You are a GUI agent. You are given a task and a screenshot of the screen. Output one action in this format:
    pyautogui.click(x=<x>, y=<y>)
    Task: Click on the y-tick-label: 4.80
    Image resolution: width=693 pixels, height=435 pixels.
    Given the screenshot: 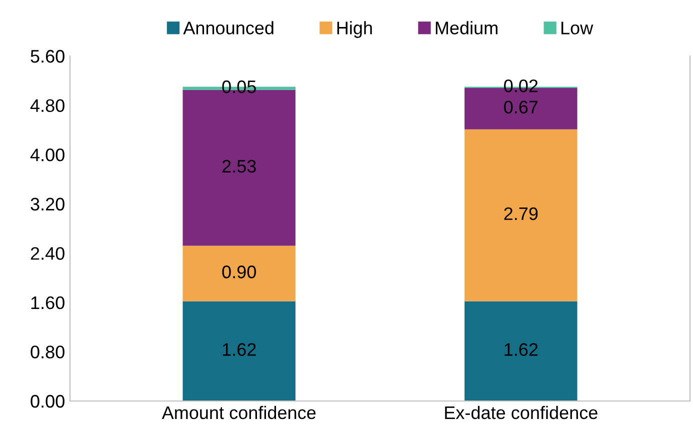 What is the action you would take?
    pyautogui.click(x=47, y=105)
    